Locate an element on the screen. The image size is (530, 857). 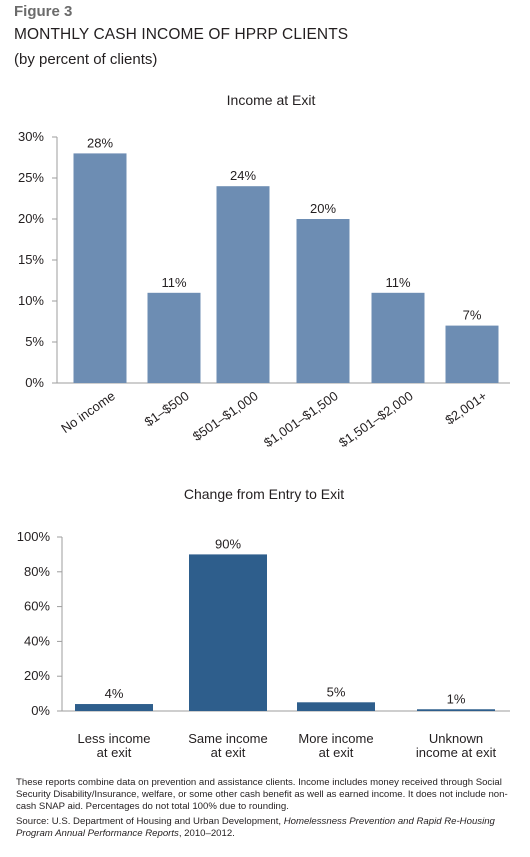
category-label: income at exit is located at coordinates (456, 752).